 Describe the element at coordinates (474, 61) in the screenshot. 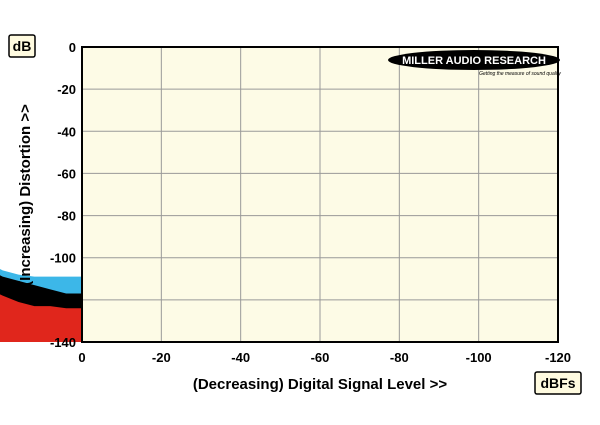

I see `logo-name: MILLER AUDIO RESEARCH` at that location.